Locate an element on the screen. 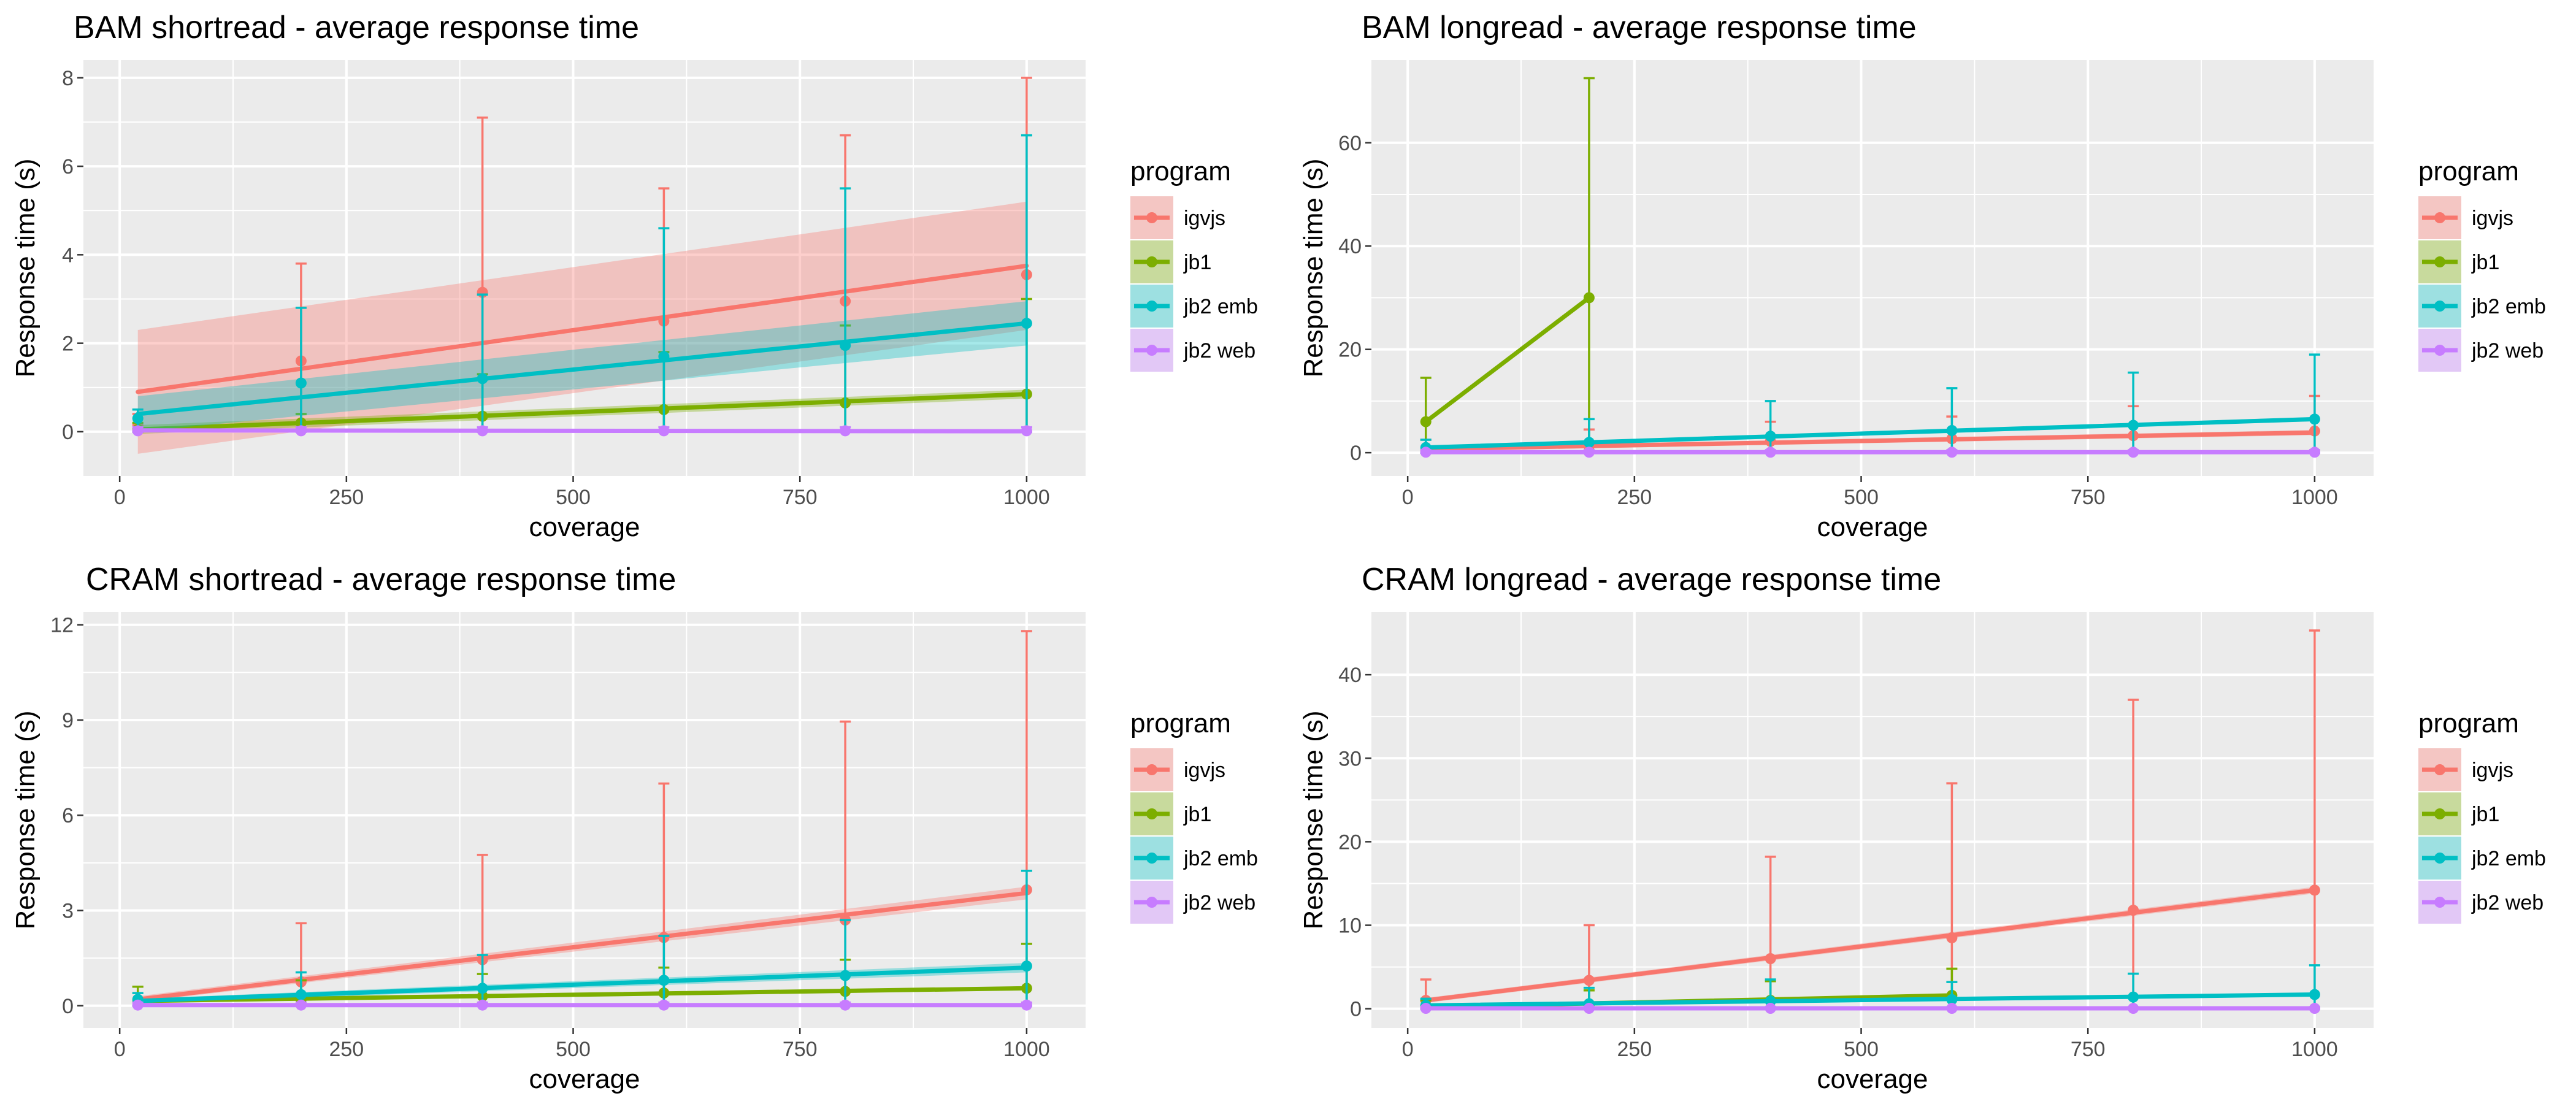 Image resolution: width=2576 pixels, height=1104 pixels. chart-title: CRAM shortread - average response time is located at coordinates (381, 579).